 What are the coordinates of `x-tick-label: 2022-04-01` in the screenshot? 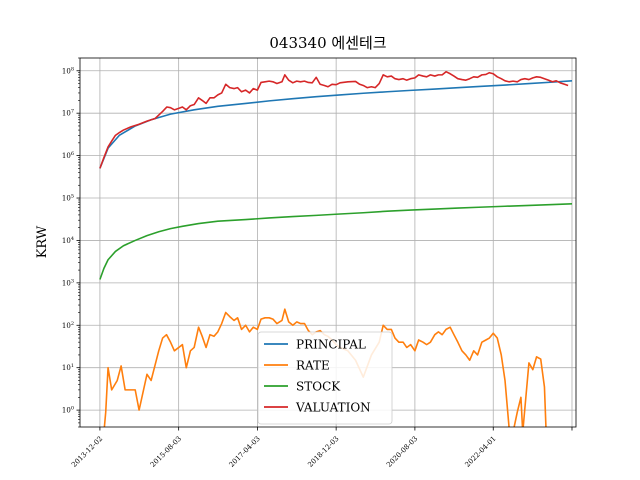 It's located at (480, 452).